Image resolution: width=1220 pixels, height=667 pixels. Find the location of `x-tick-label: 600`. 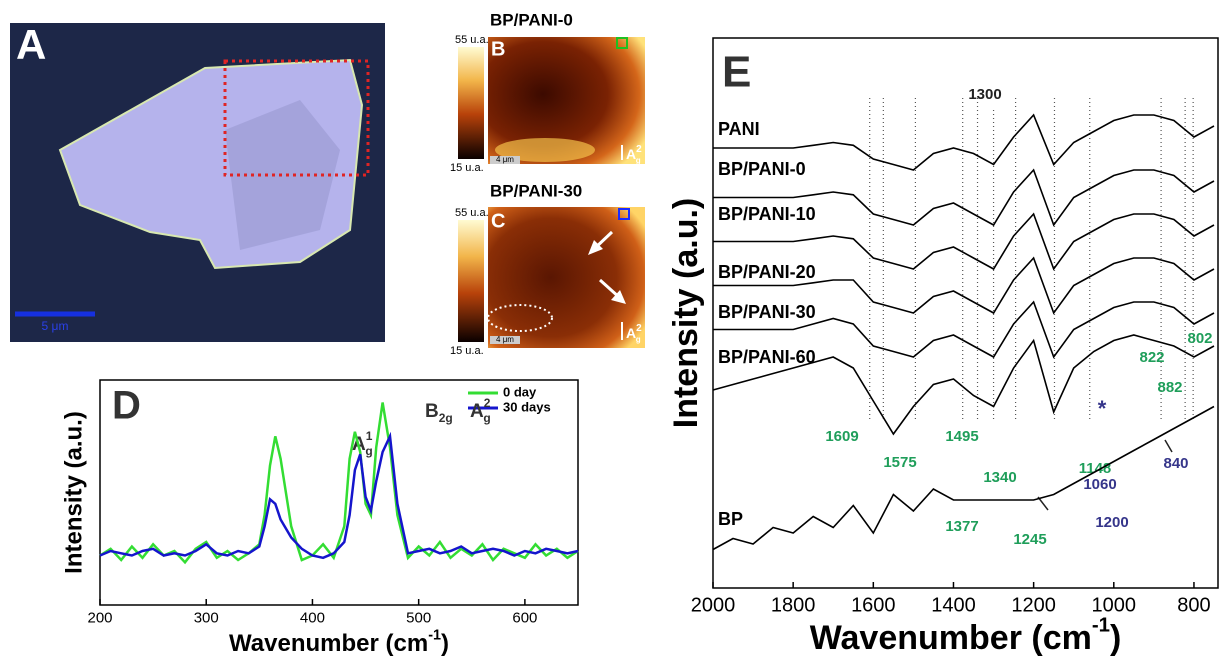

x-tick-label: 600 is located at coordinates (524, 617).